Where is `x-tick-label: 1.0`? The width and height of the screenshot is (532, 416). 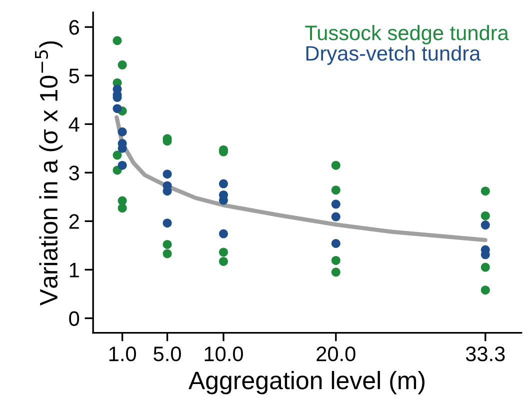 x-tick-label: 1.0 is located at coordinates (122, 354).